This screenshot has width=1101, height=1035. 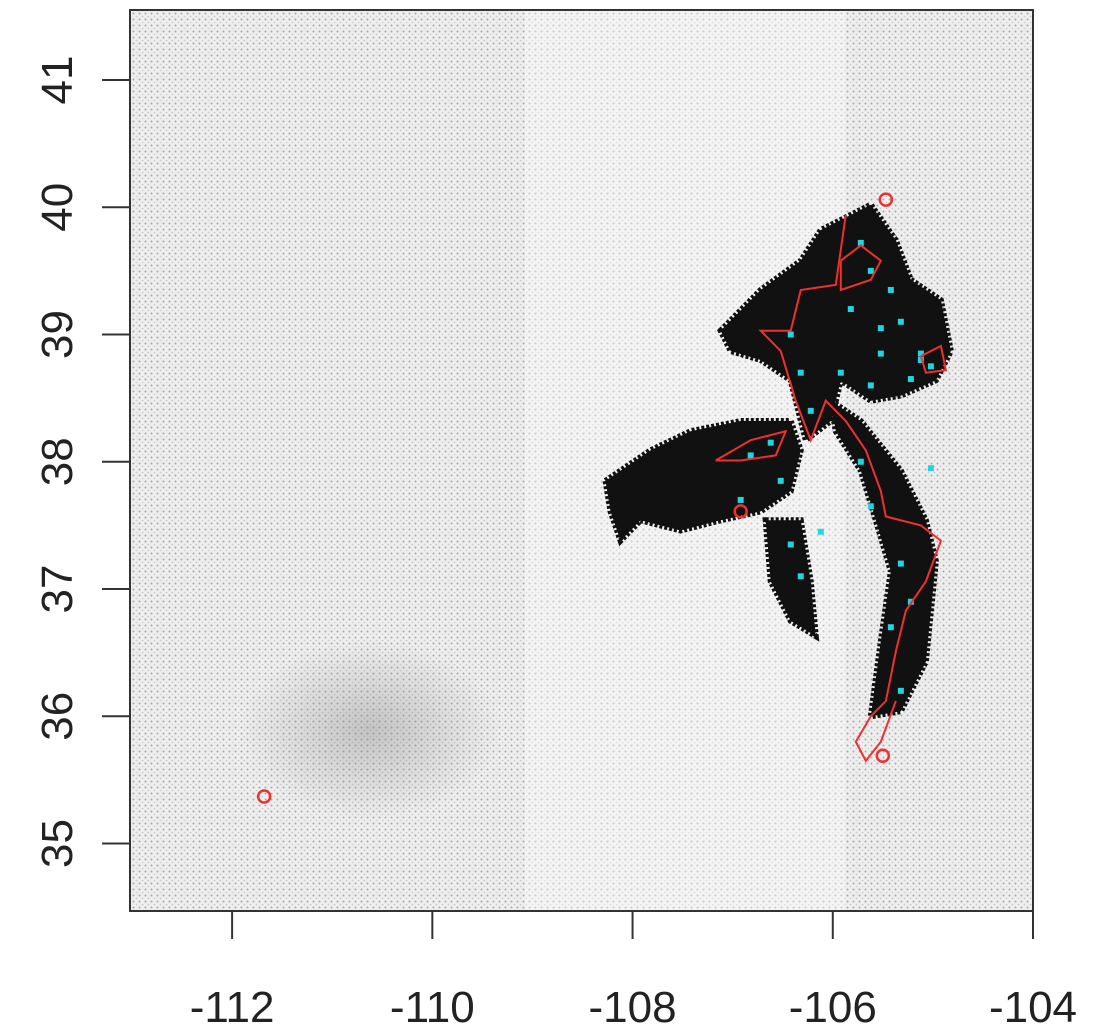 What do you see at coordinates (370, 730) in the screenshot?
I see `raster-shade` at bounding box center [370, 730].